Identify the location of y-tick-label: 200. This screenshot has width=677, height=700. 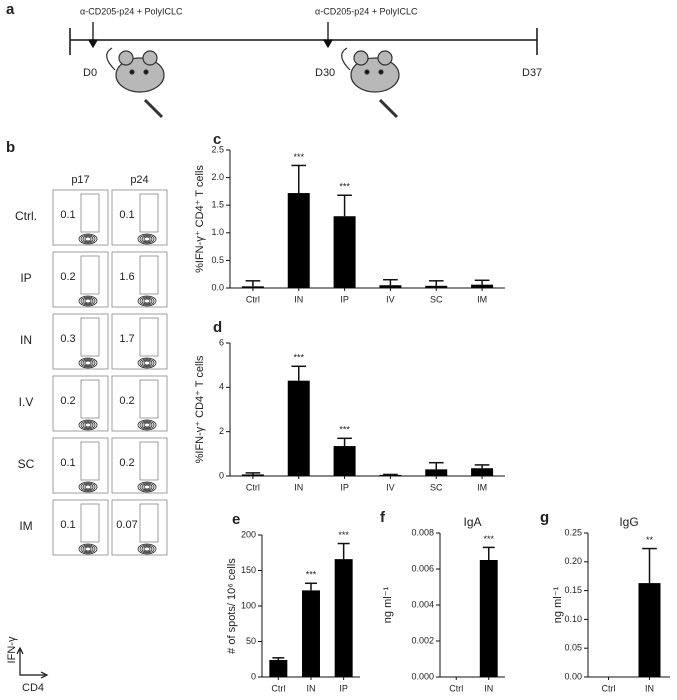
(248, 534).